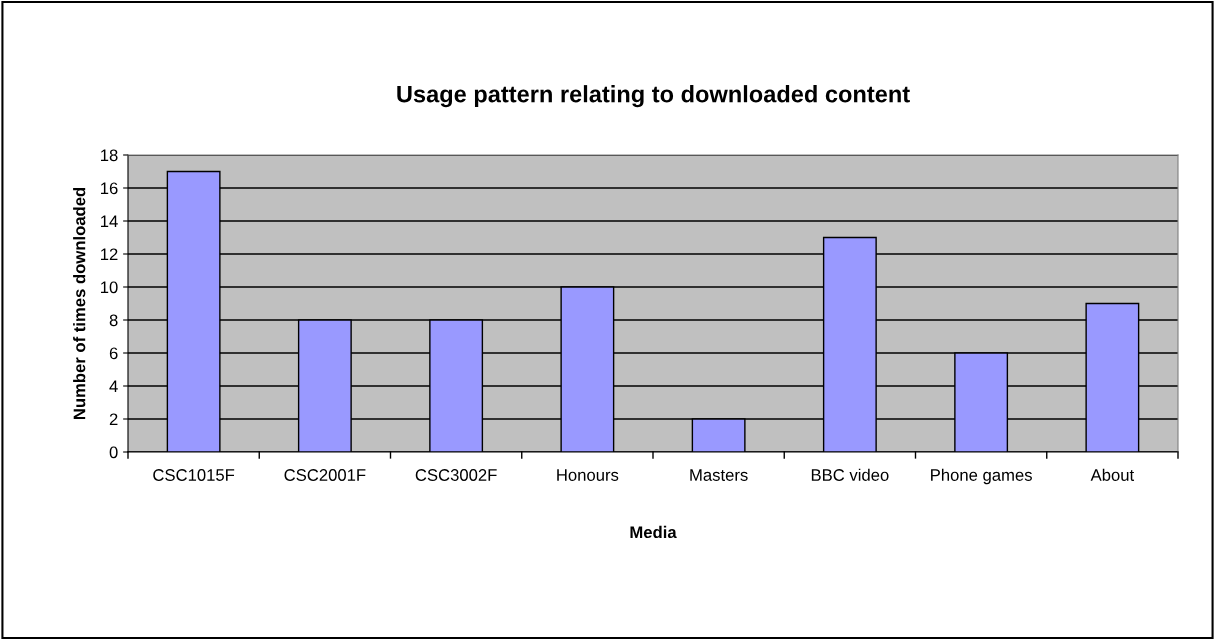 The height and width of the screenshot is (640, 1215). Describe the element at coordinates (653, 532) in the screenshot. I see `x-axis-title: Media` at that location.